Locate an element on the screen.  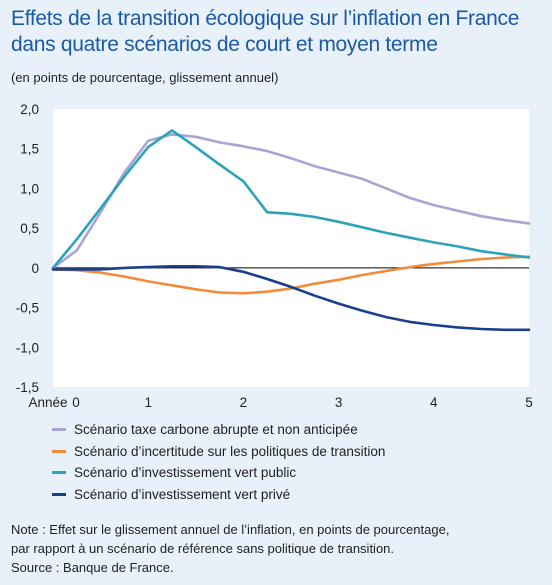
legend-label: Scénario d’investissement vert public is located at coordinates (185, 472).